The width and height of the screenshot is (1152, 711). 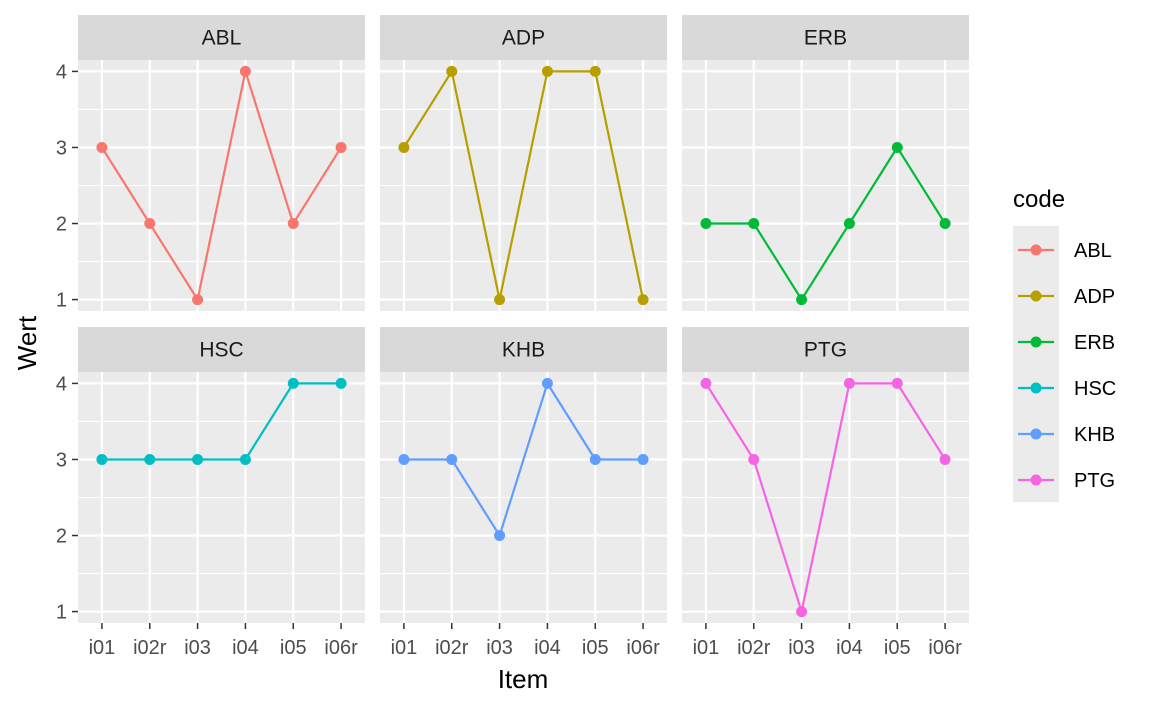 I want to click on legend-label: ERB, so click(x=1094, y=343).